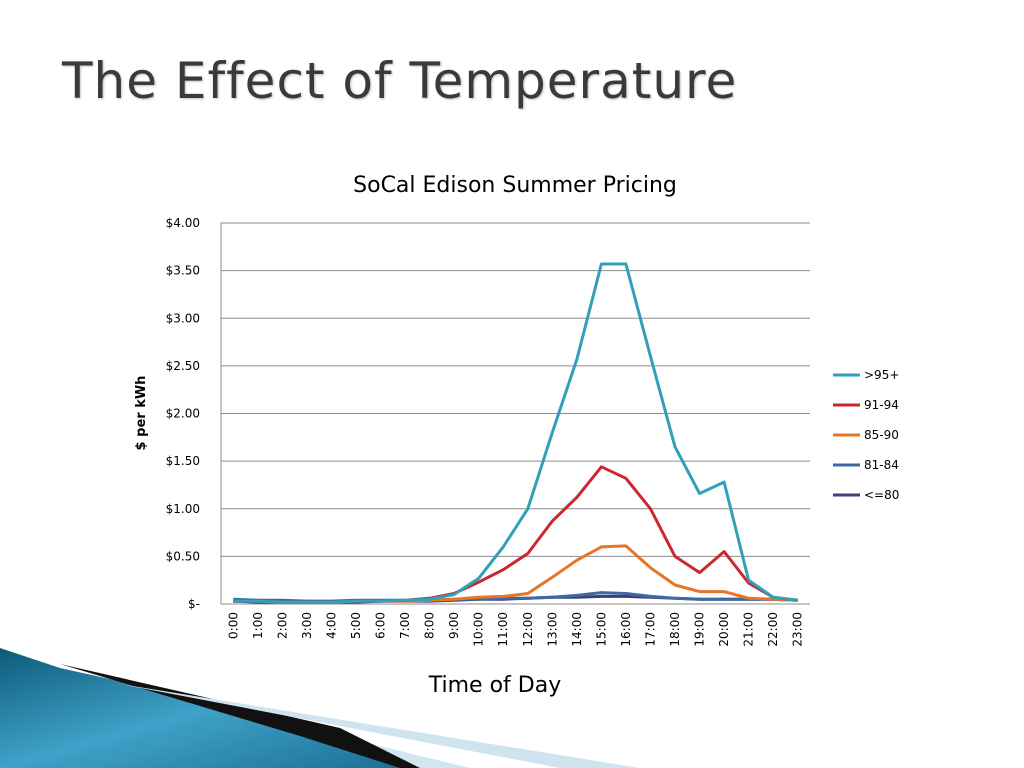 This screenshot has height=768, width=1024. What do you see at coordinates (881, 375) in the screenshot?
I see `legend-label: >95+` at bounding box center [881, 375].